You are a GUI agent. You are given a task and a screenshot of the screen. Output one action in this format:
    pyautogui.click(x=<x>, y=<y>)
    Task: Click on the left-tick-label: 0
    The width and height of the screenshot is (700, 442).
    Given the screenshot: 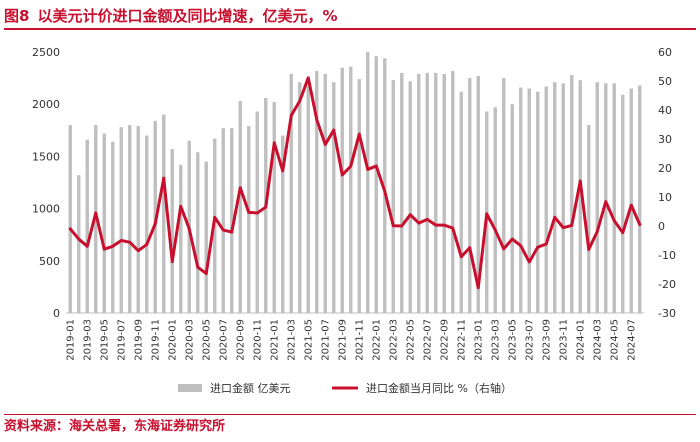 What is the action you would take?
    pyautogui.click(x=56, y=313)
    